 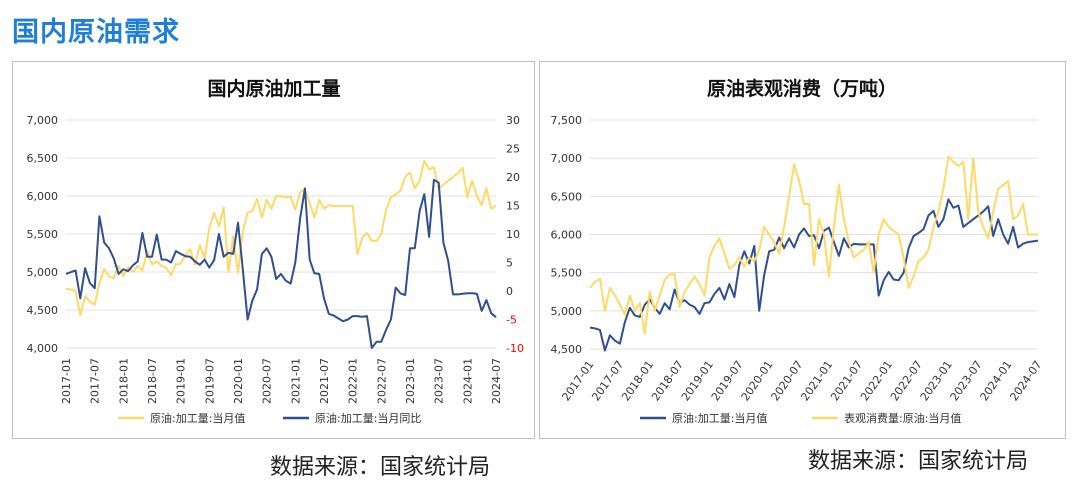 What do you see at coordinates (513, 206) in the screenshot?
I see `y-right-tick-label: 15` at bounding box center [513, 206].